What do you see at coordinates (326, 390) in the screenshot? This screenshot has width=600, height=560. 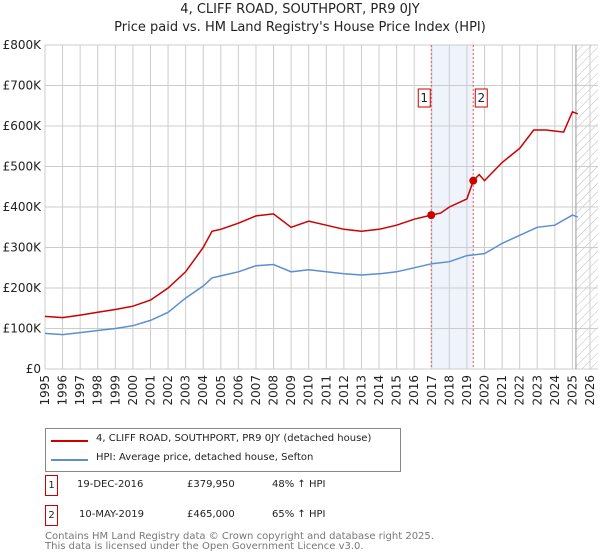 I see `x-tick-label: 2011` at bounding box center [326, 390].